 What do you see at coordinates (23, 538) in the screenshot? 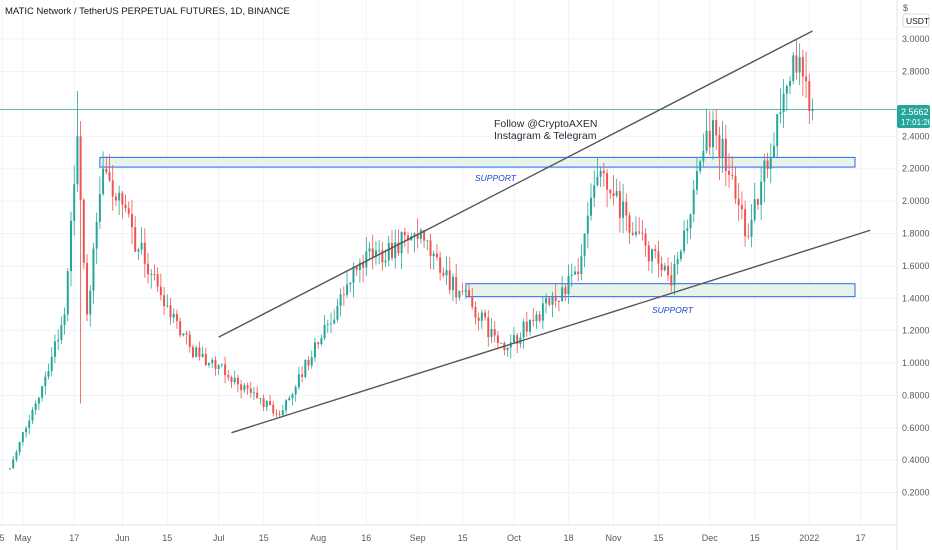
I see `x-tick-label: May` at bounding box center [23, 538].